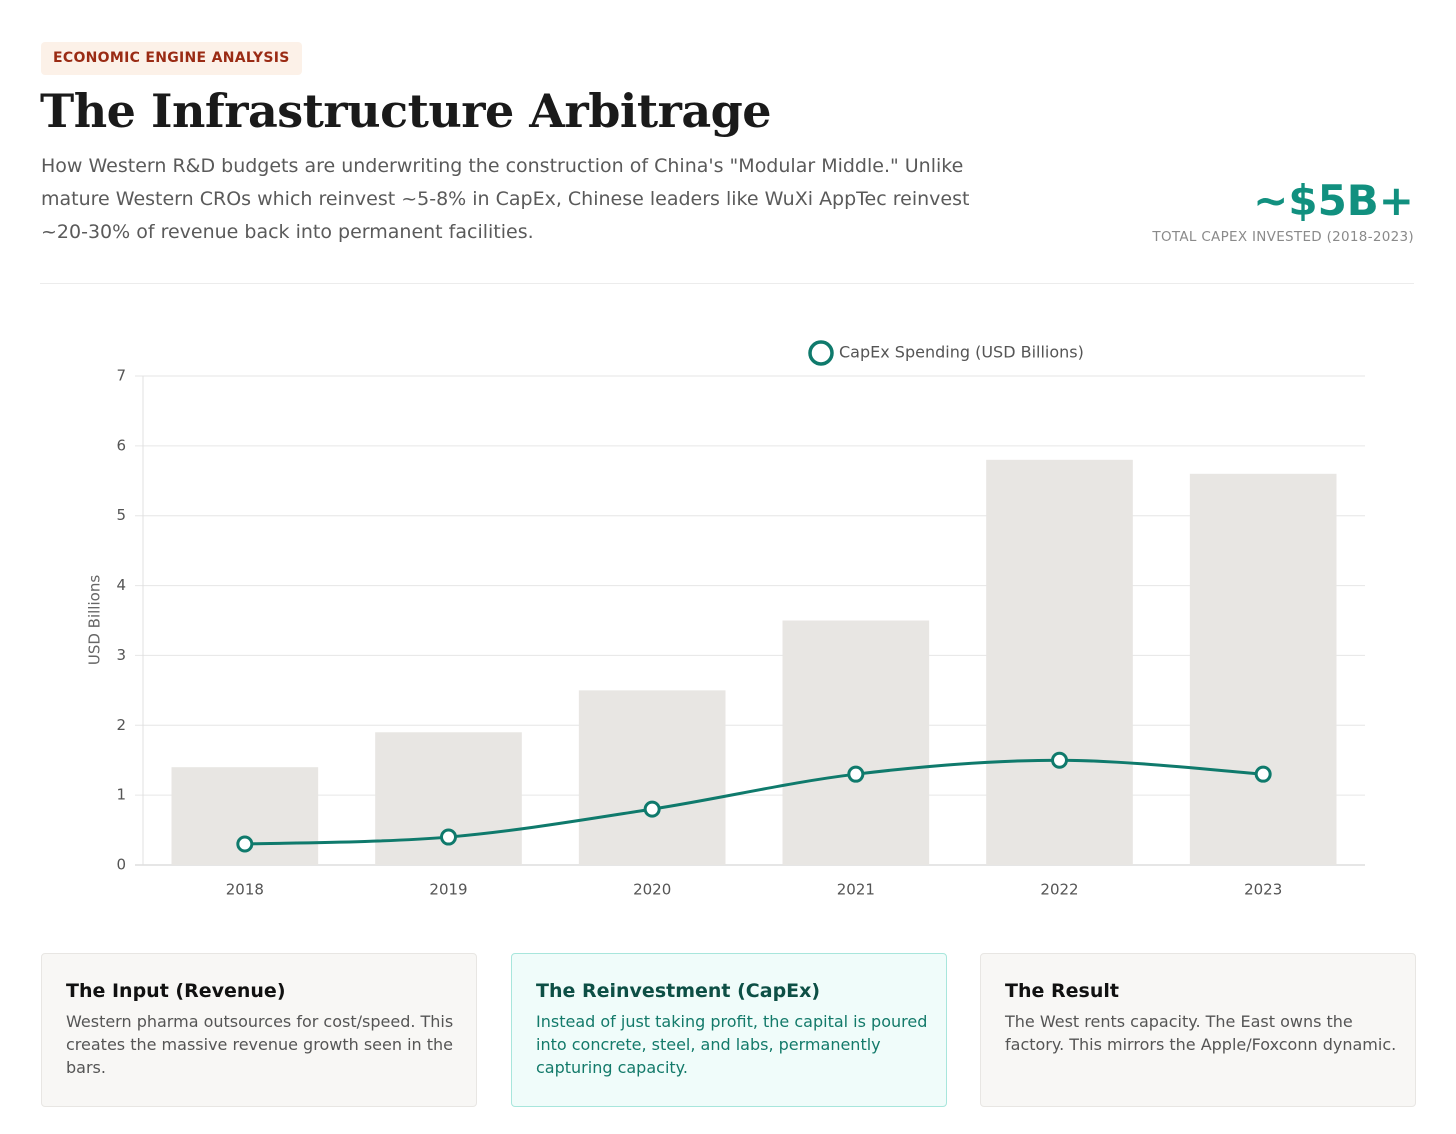 The height and width of the screenshot is (1134, 1456). Describe the element at coordinates (821, 353) in the screenshot. I see `legend-marker` at that location.